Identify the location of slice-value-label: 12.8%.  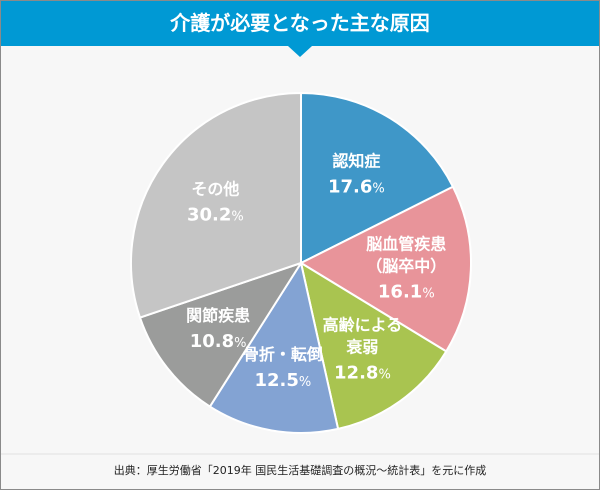
(362, 373).